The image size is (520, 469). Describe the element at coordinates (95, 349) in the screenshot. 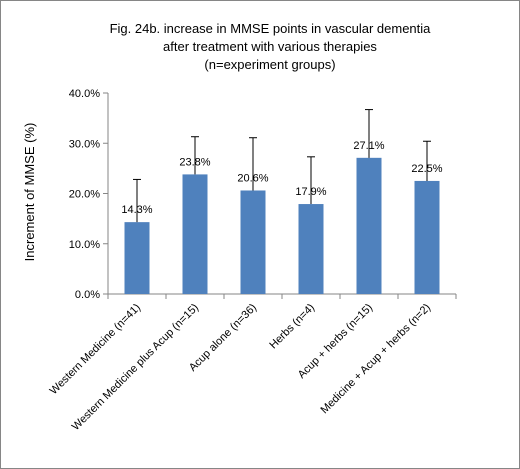

I see `category-label: Western Medicine (n=41)` at that location.